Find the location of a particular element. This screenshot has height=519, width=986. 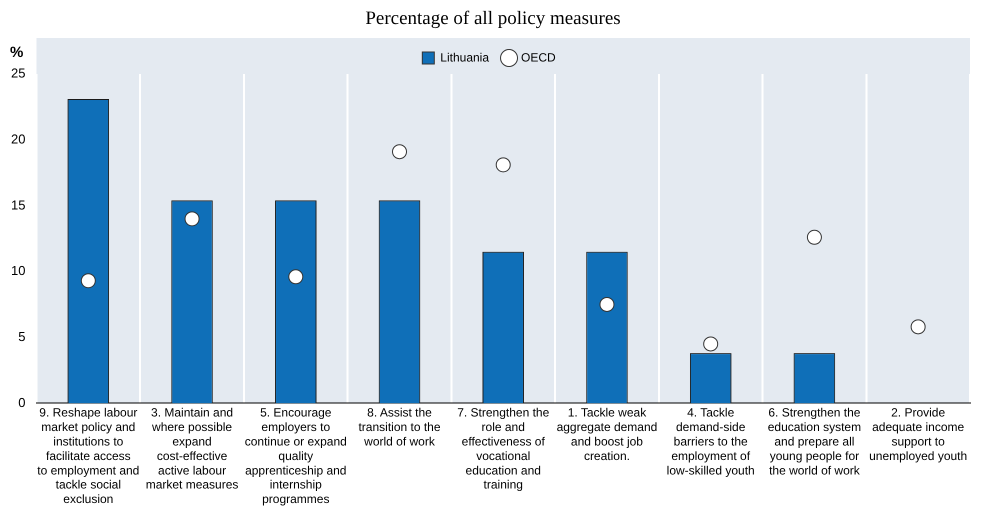

y-tick-label: 15 is located at coordinates (18, 204).